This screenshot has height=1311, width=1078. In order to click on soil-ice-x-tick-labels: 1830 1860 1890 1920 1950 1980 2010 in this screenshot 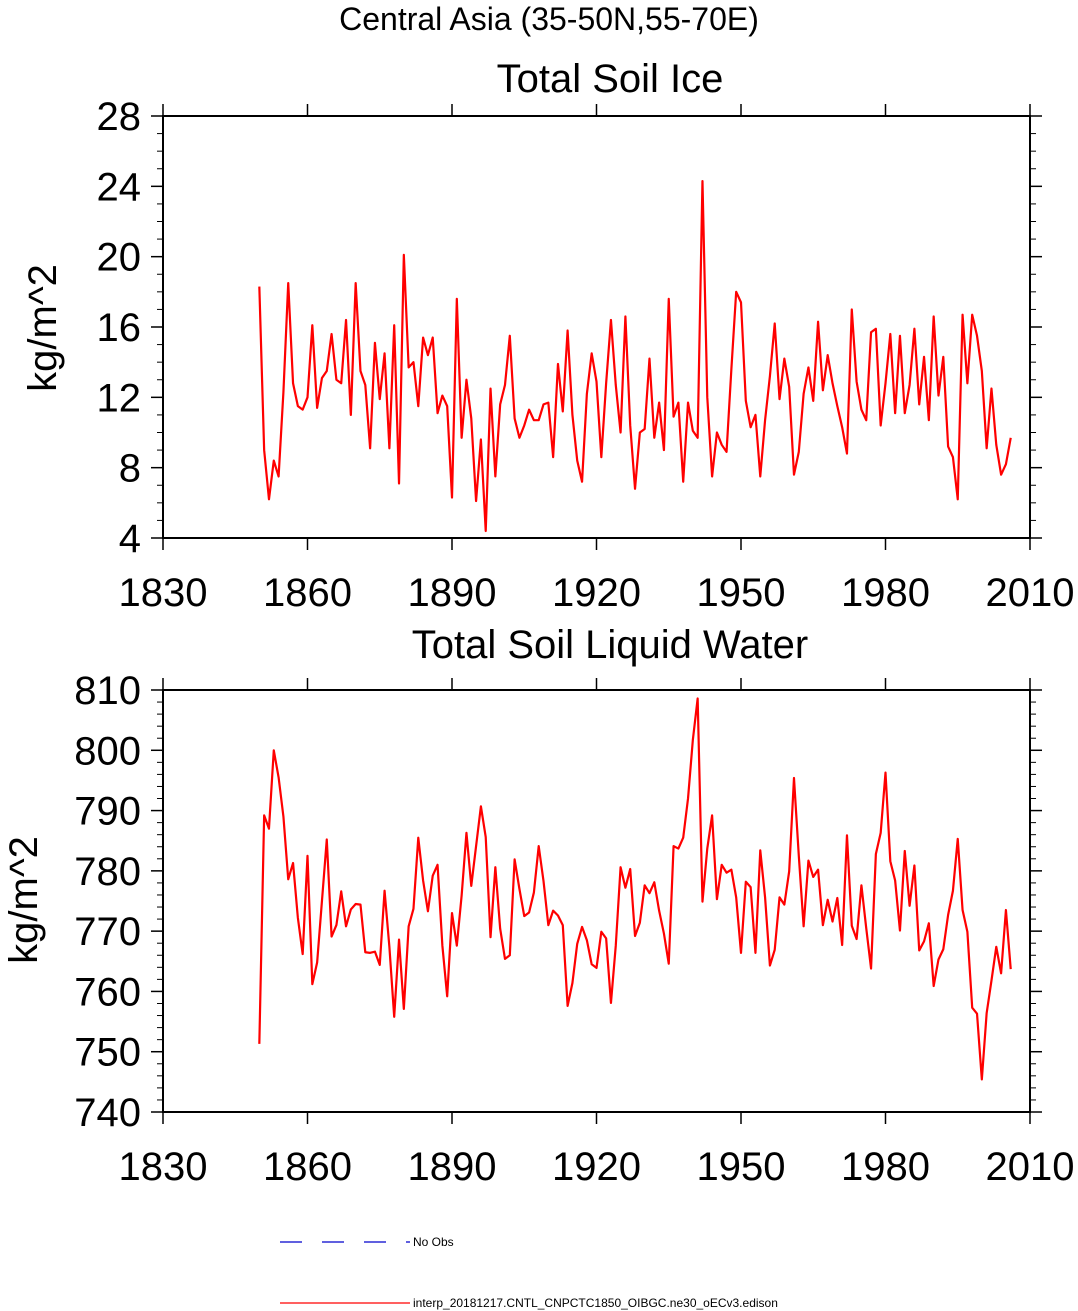, I will do `click(597, 593)`.